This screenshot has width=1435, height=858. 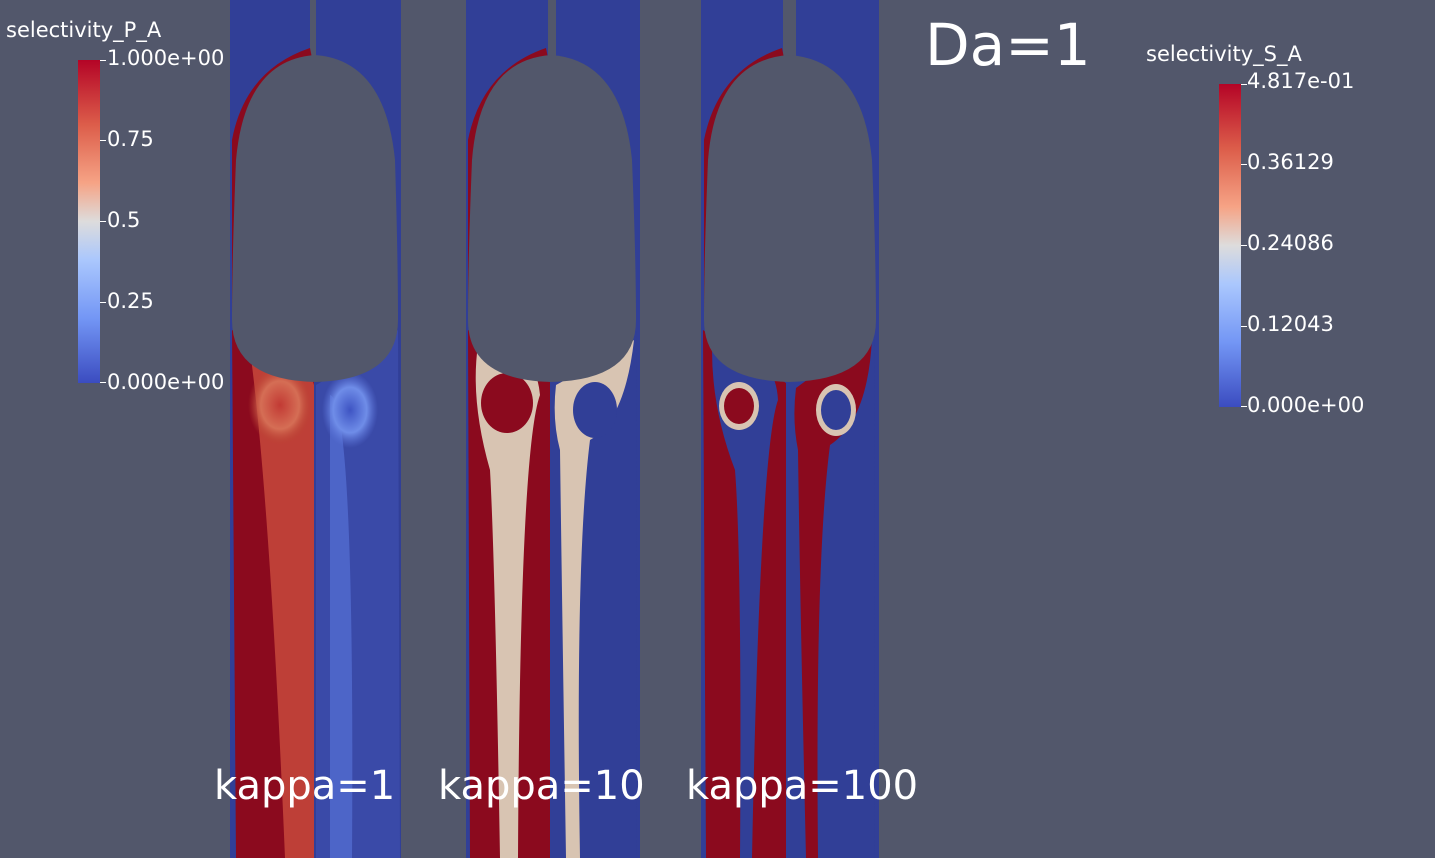 I want to click on colorbar-right-tick: 0.24086, so click(x=1290, y=243).